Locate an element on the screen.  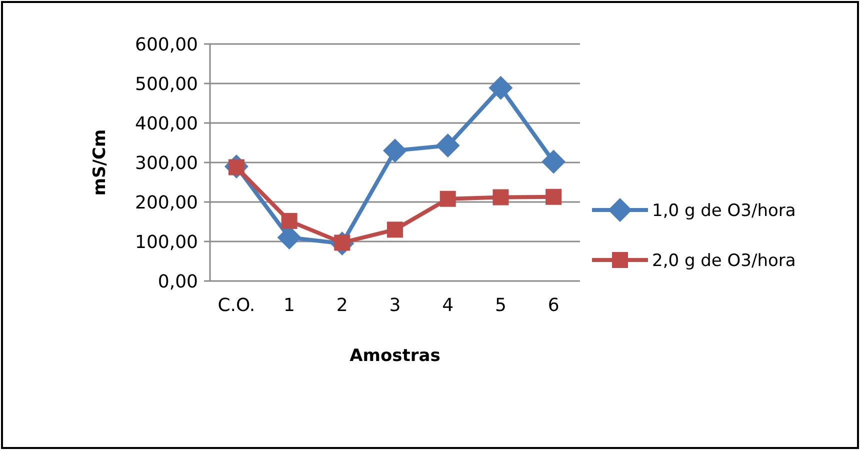
y-tick-label: 400,00 is located at coordinates (166, 123).